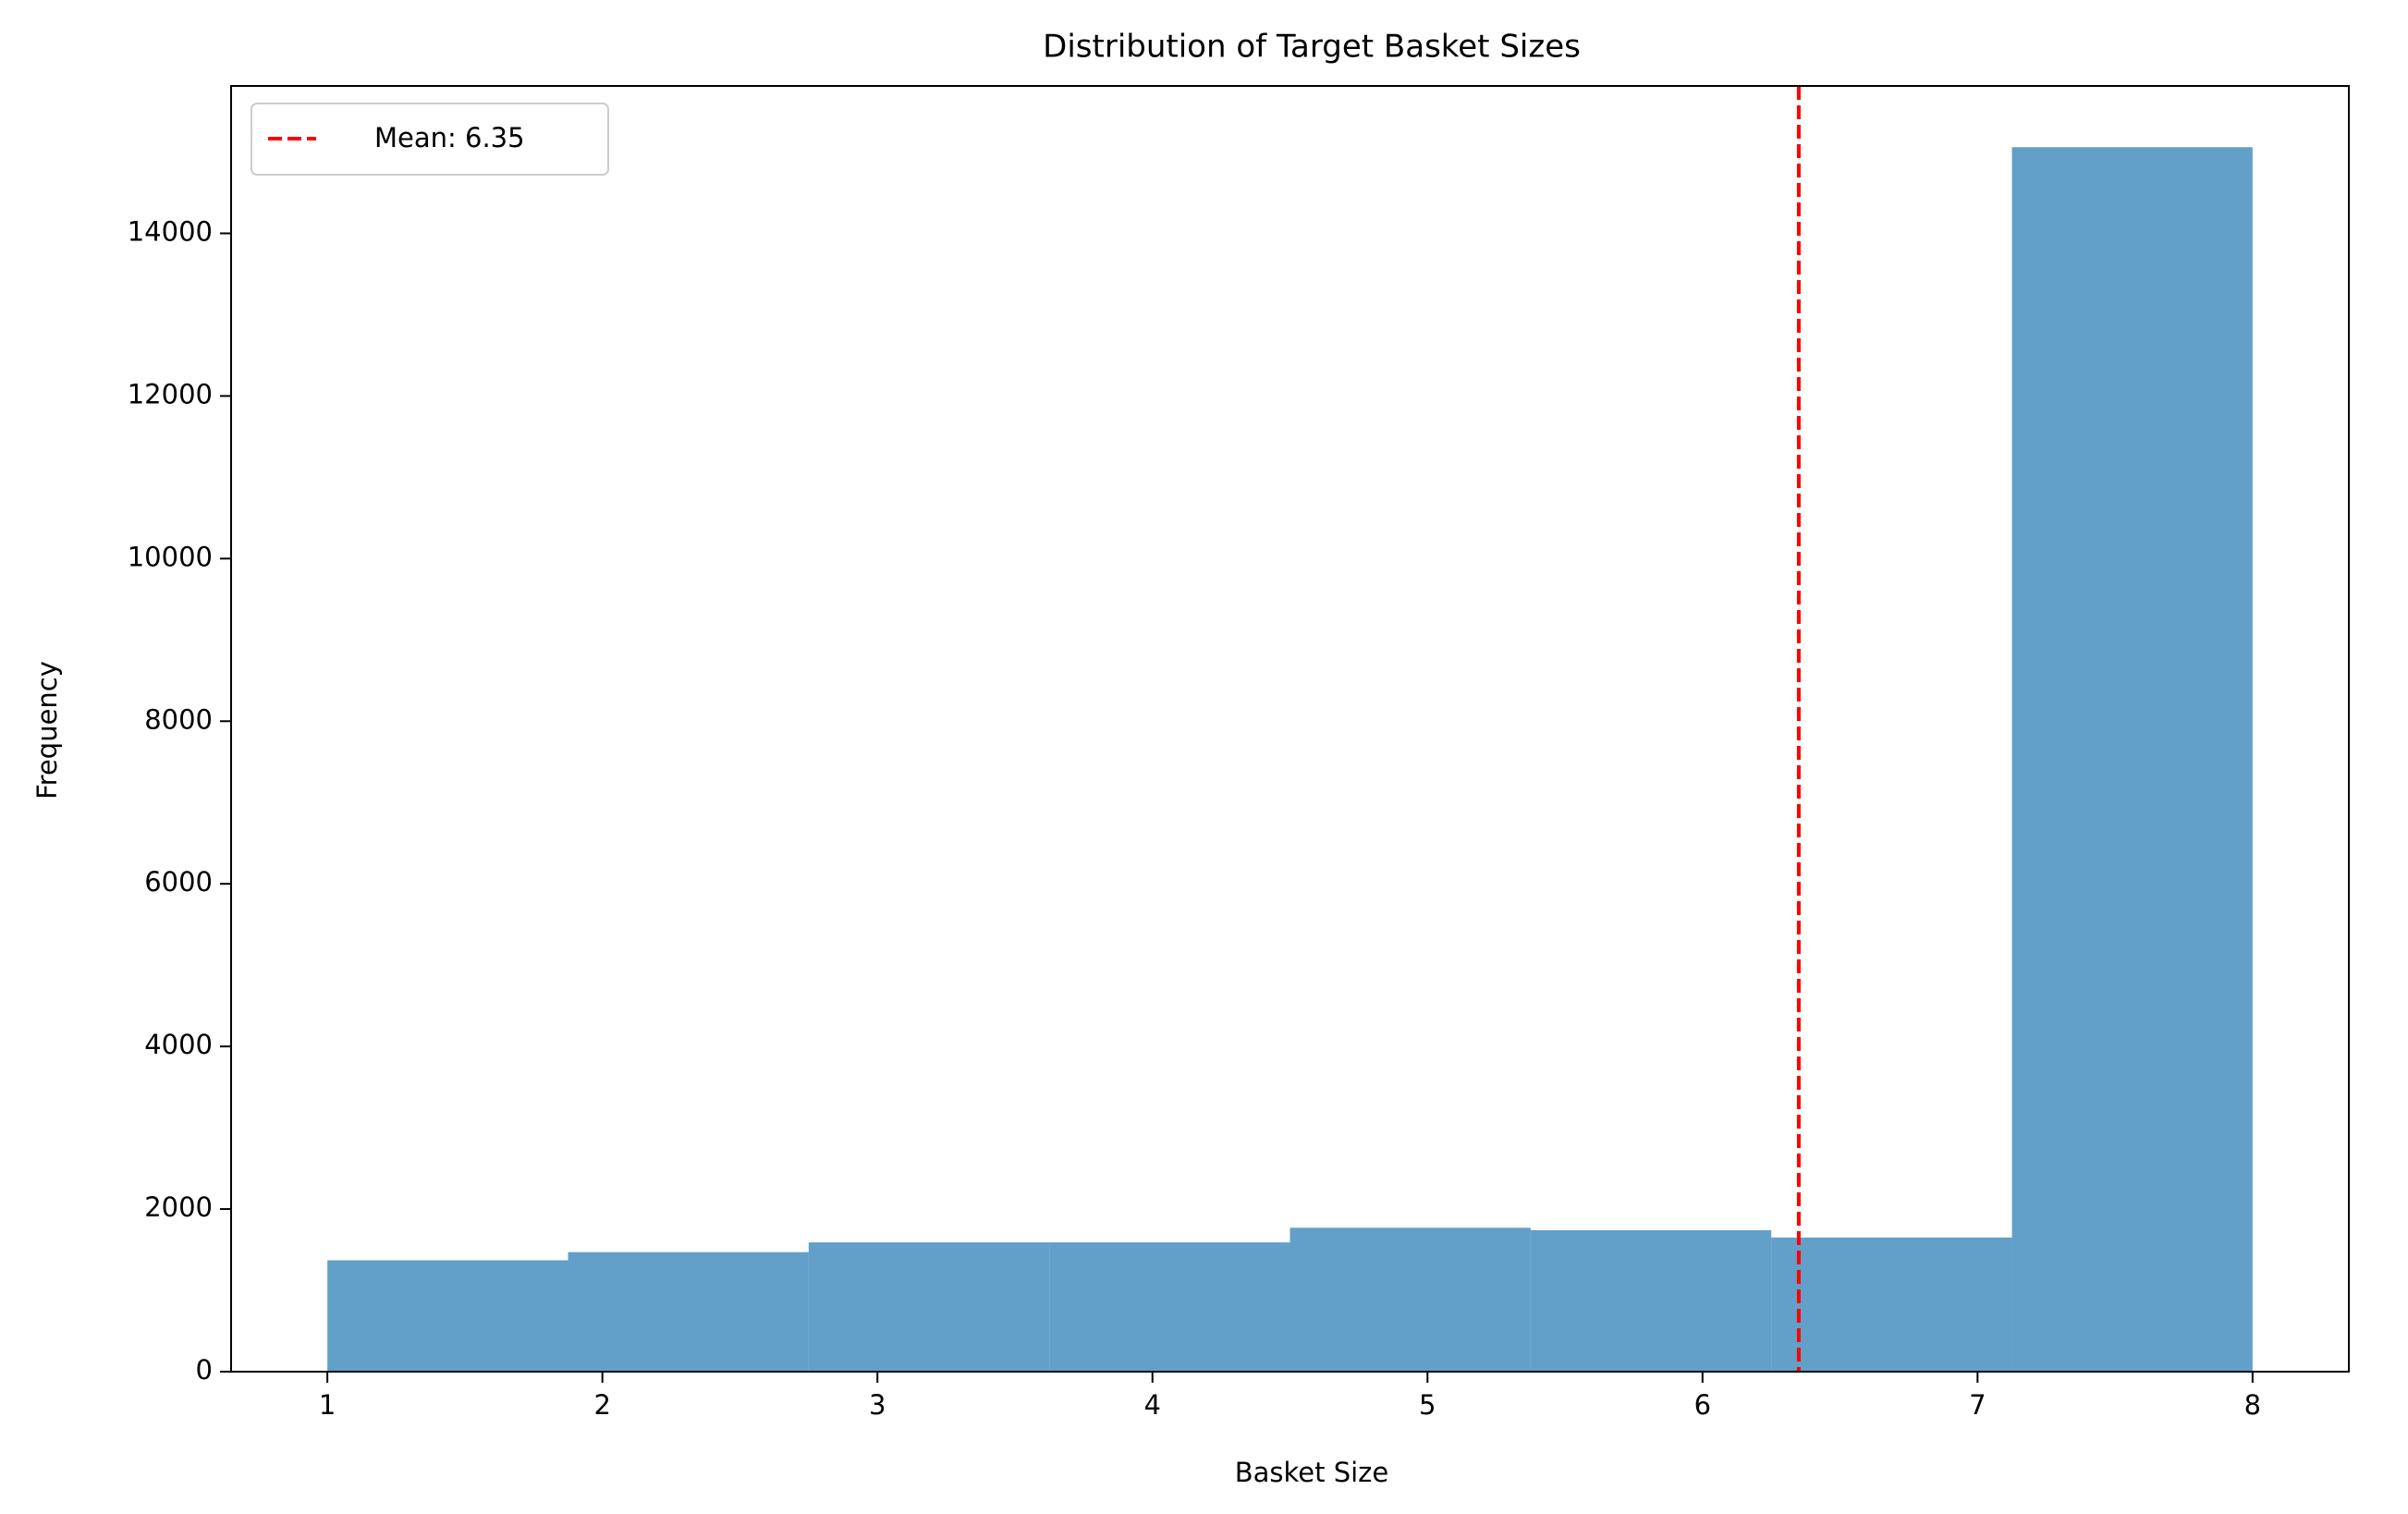  What do you see at coordinates (601, 1405) in the screenshot?
I see `x-tick-label: 2` at bounding box center [601, 1405].